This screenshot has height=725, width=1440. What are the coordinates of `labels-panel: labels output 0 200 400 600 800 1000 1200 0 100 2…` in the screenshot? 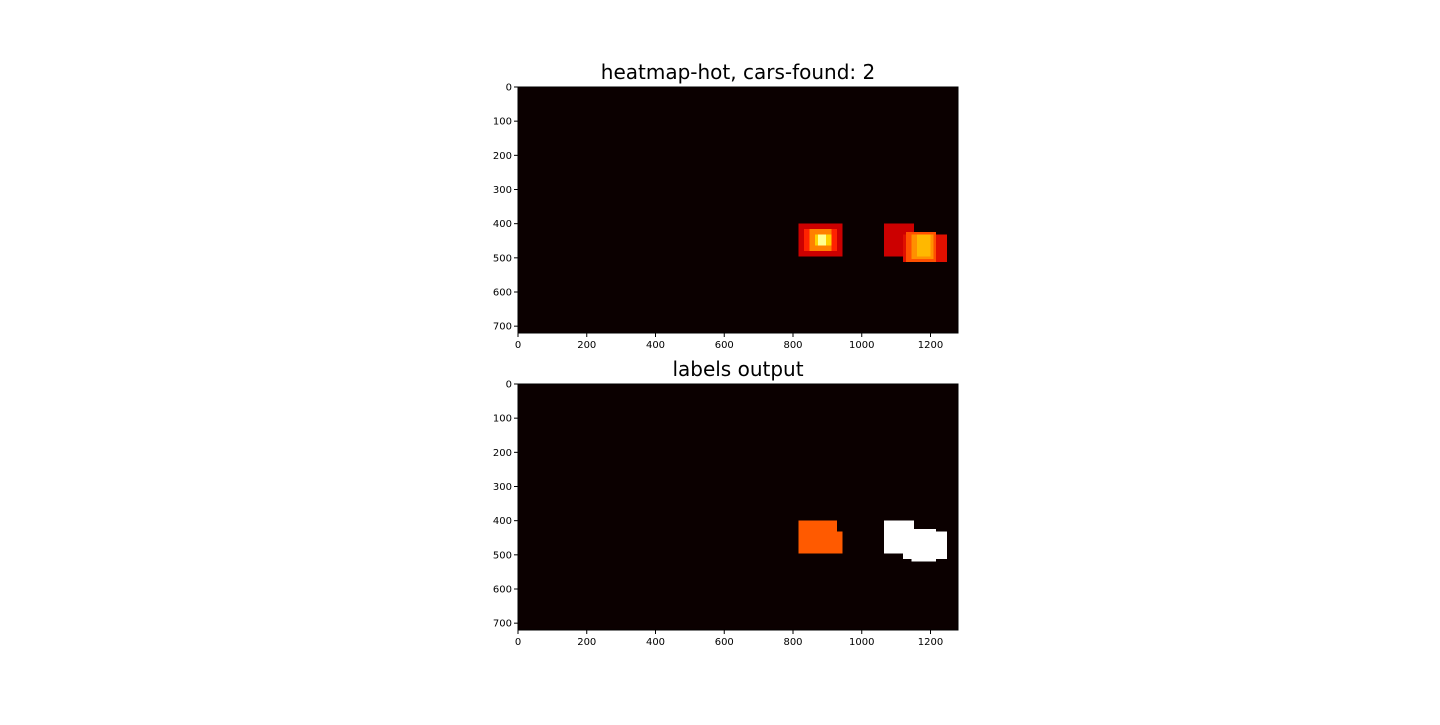 It's located at (726, 502).